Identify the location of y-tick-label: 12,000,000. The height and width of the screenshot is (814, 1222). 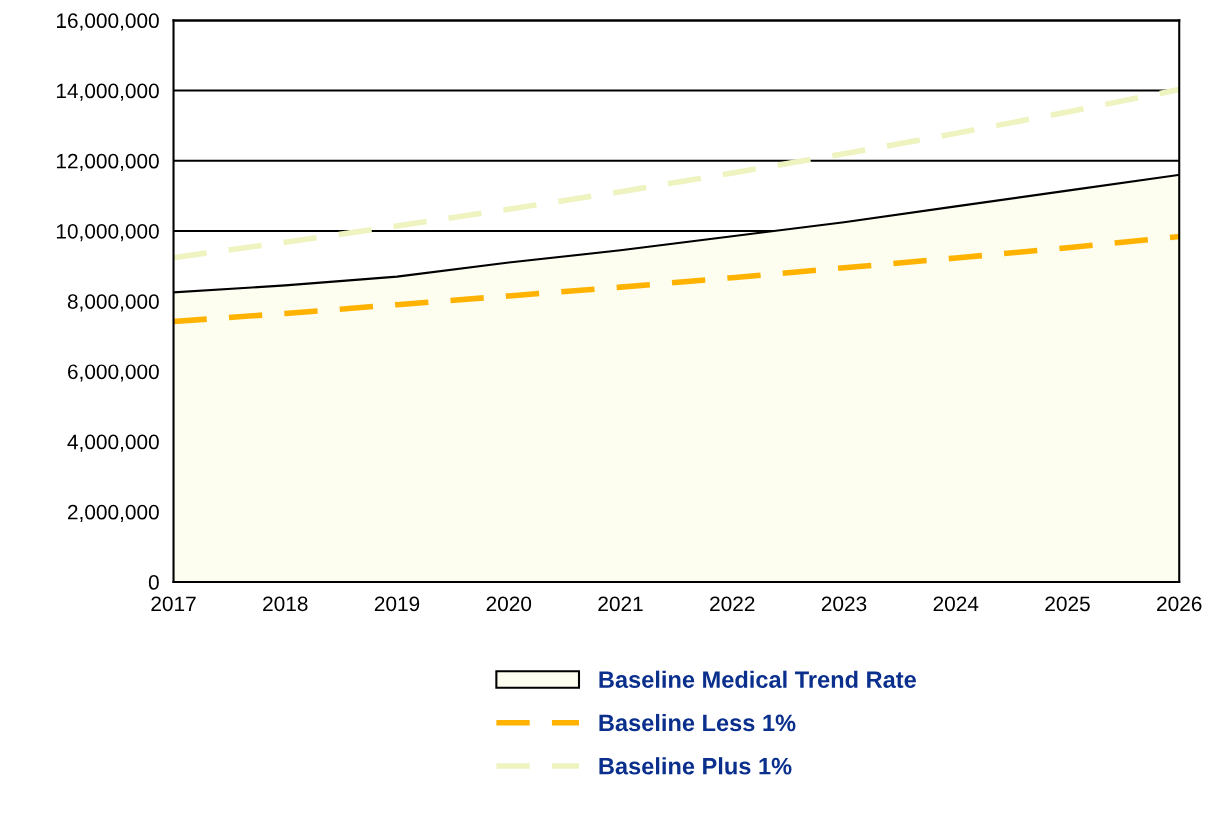
(107, 162).